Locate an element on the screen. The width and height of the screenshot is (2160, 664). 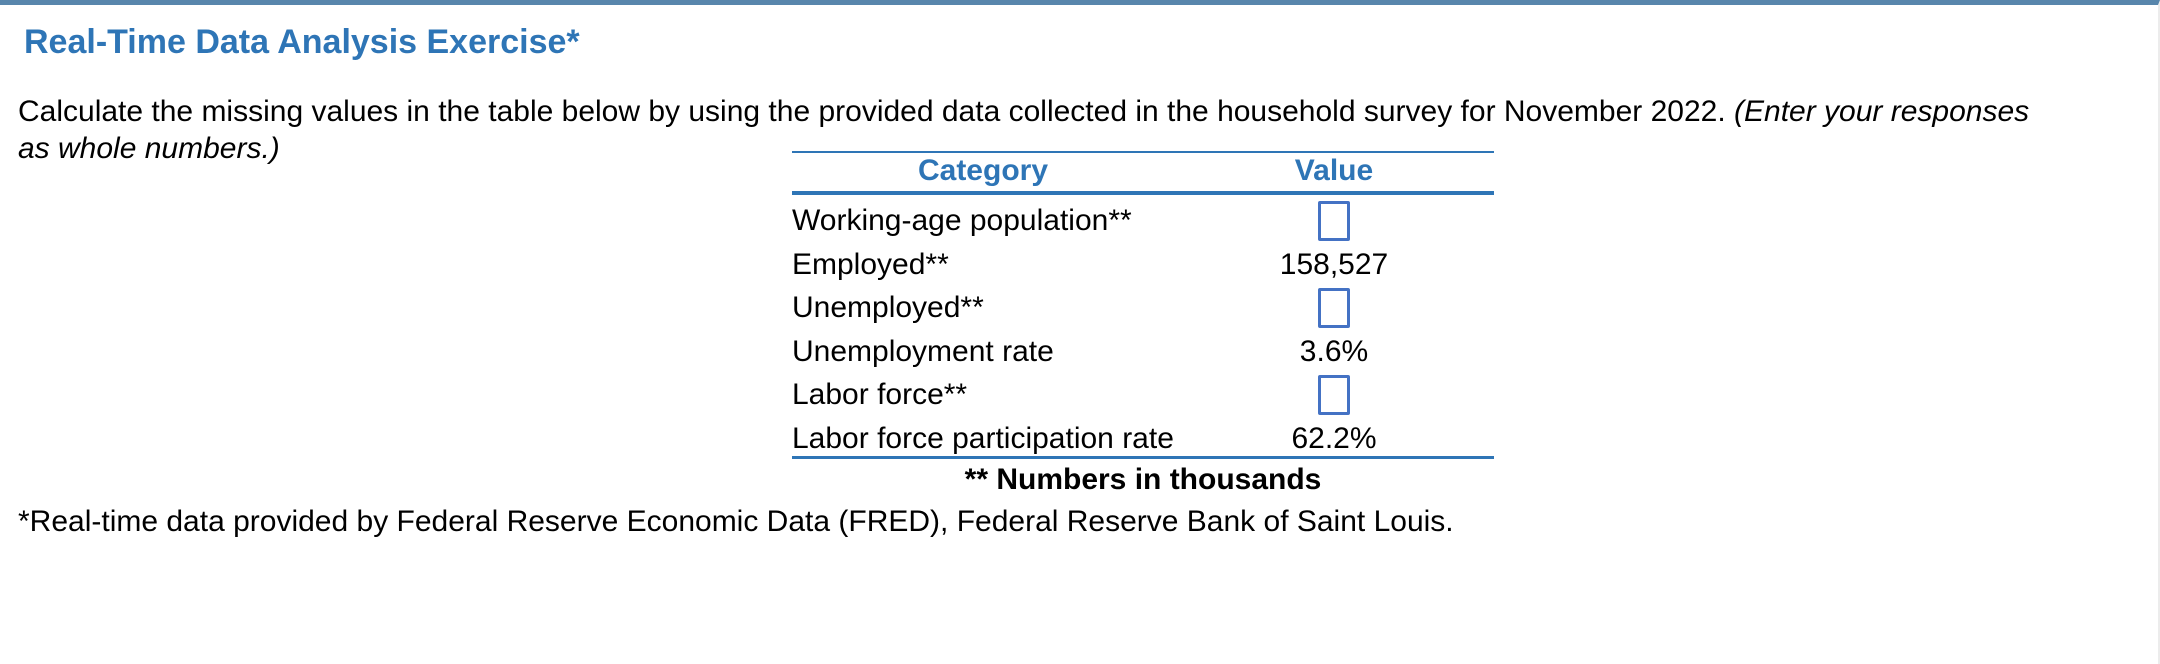
unemployment-rate-value: 3.6% is located at coordinates (1334, 351).